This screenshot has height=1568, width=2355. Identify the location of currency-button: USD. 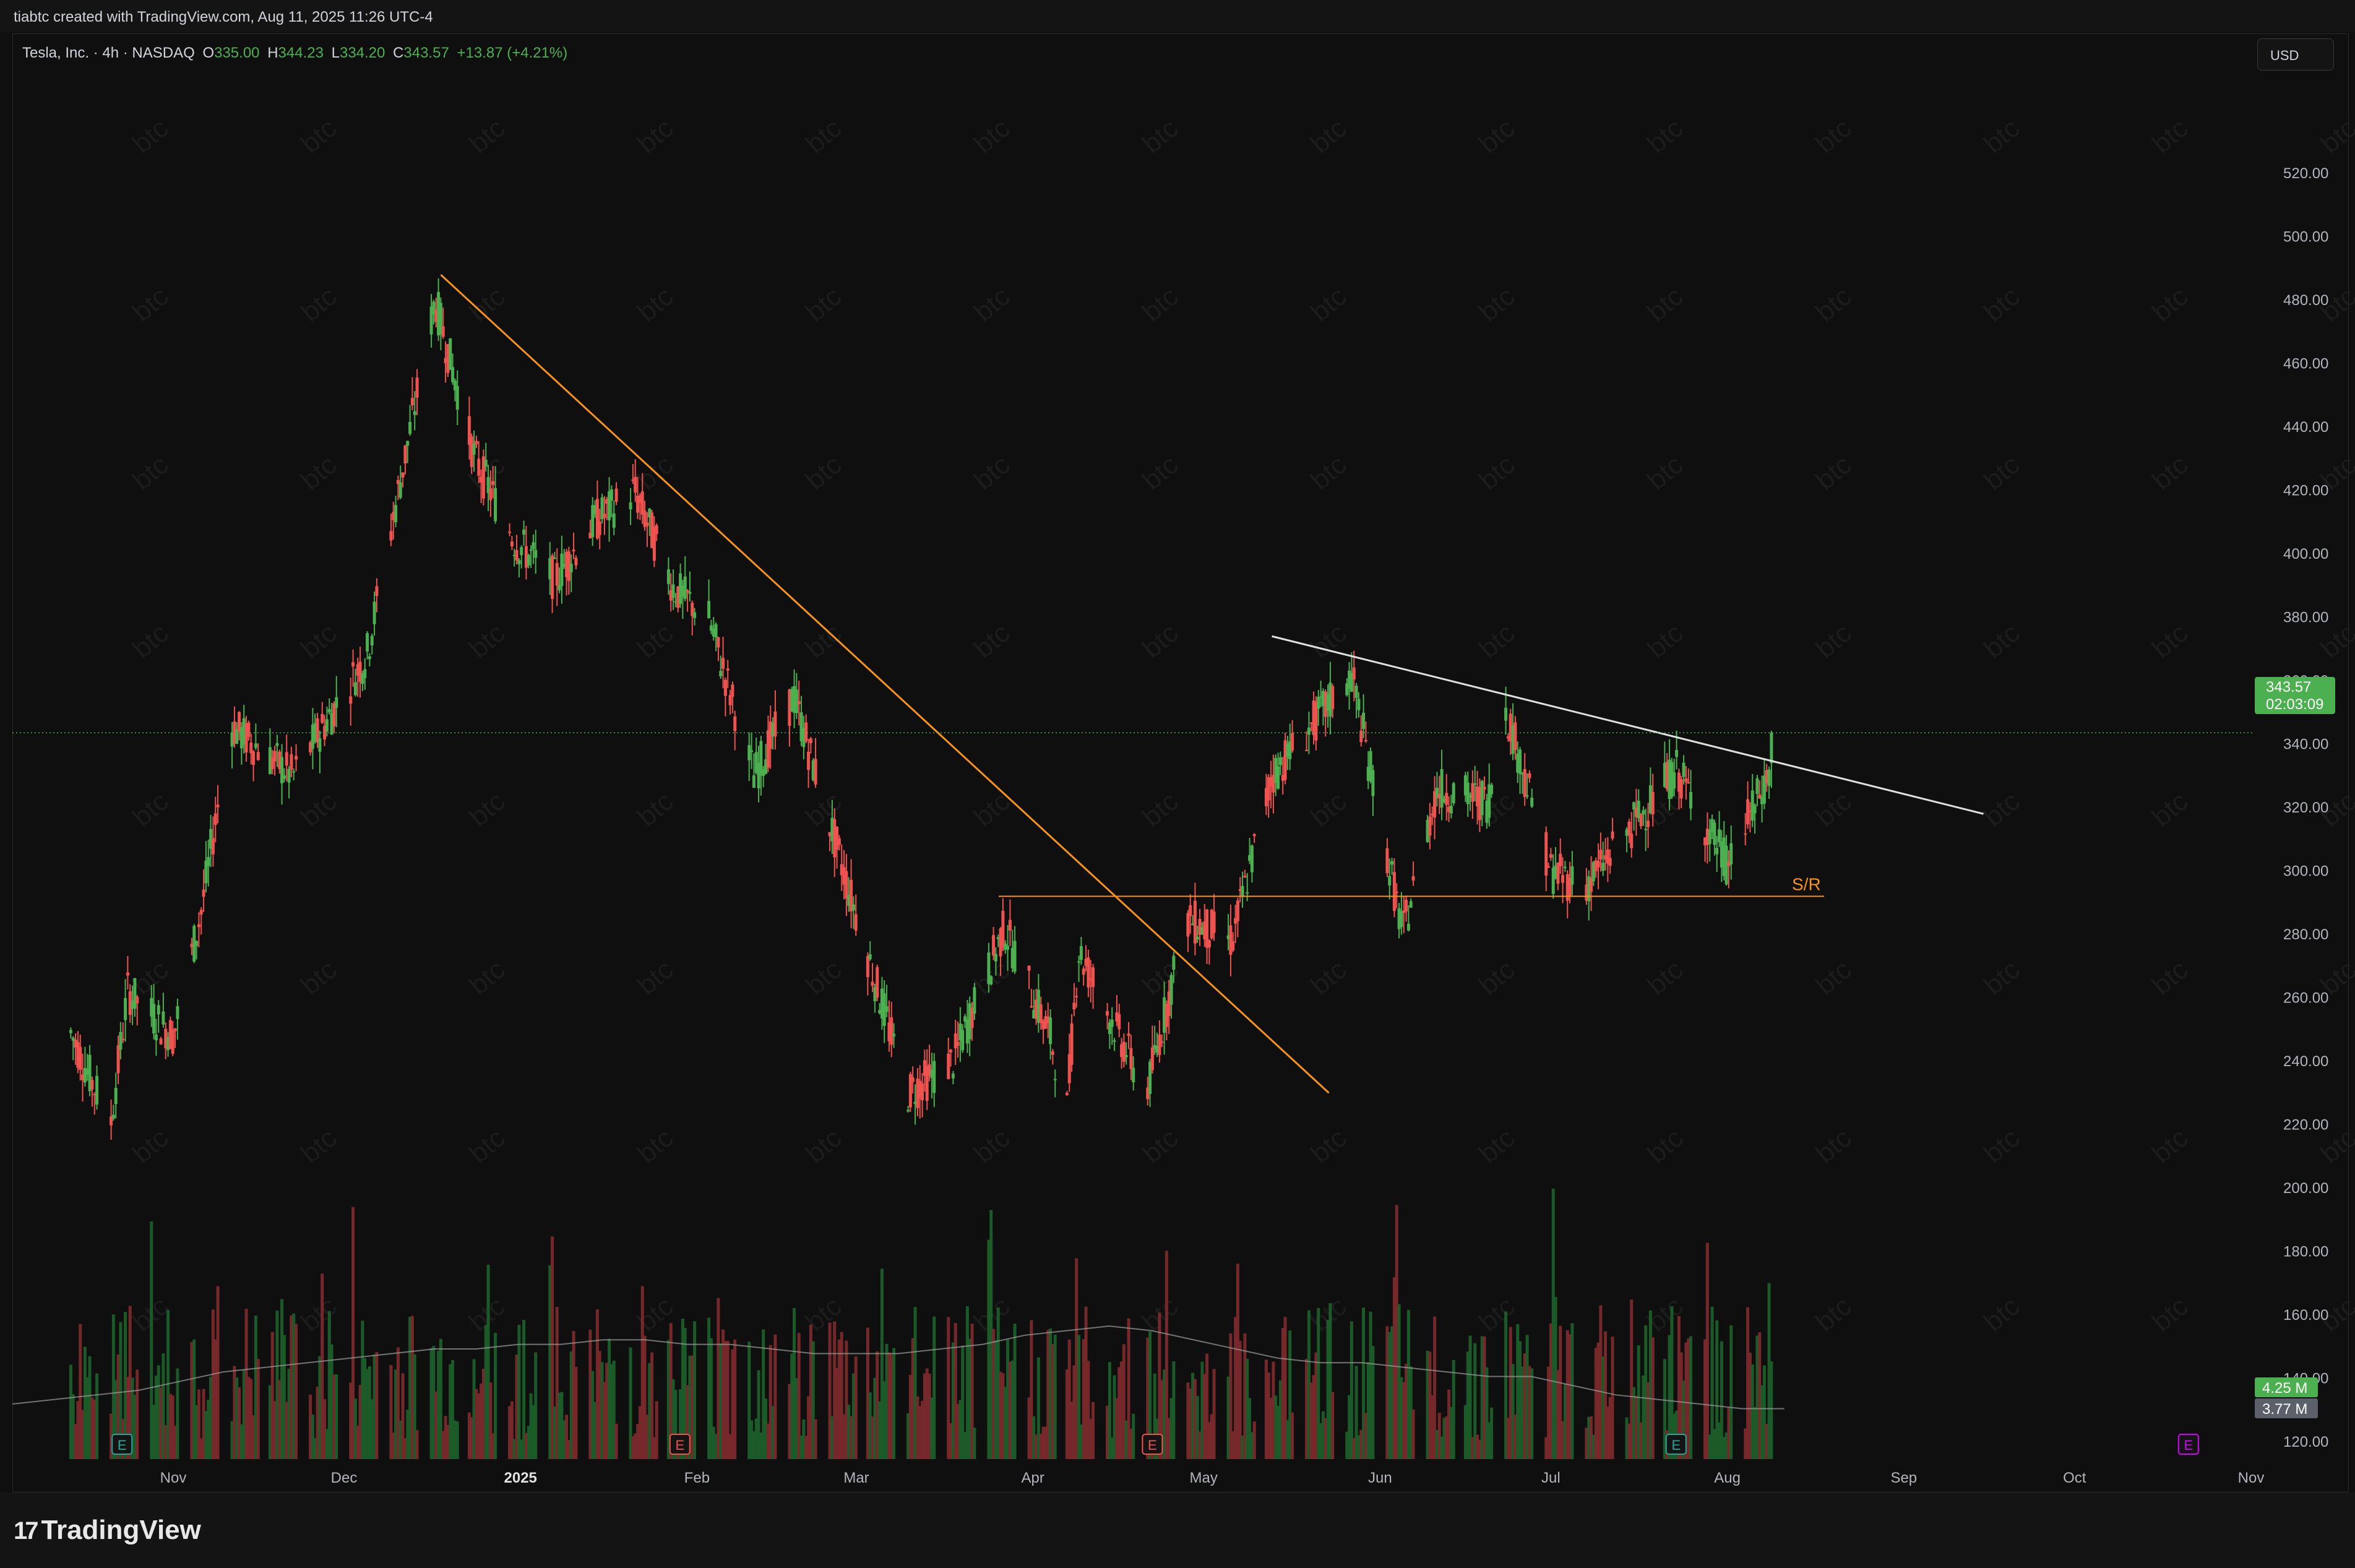
(2296, 54).